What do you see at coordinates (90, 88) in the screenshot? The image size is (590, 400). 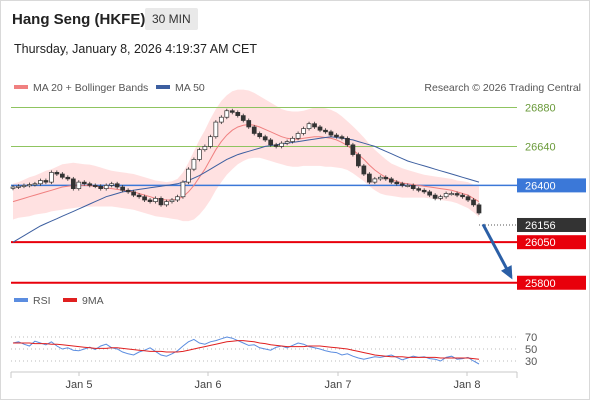 I see `ma20-legend-label: MA 20 + Bollinger Bands` at bounding box center [90, 88].